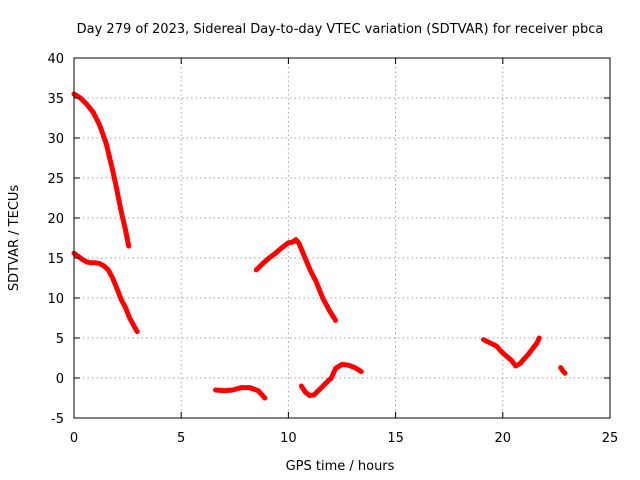 This screenshot has width=640, height=480. What do you see at coordinates (55, 59) in the screenshot?
I see `y-tick-label: 40` at bounding box center [55, 59].